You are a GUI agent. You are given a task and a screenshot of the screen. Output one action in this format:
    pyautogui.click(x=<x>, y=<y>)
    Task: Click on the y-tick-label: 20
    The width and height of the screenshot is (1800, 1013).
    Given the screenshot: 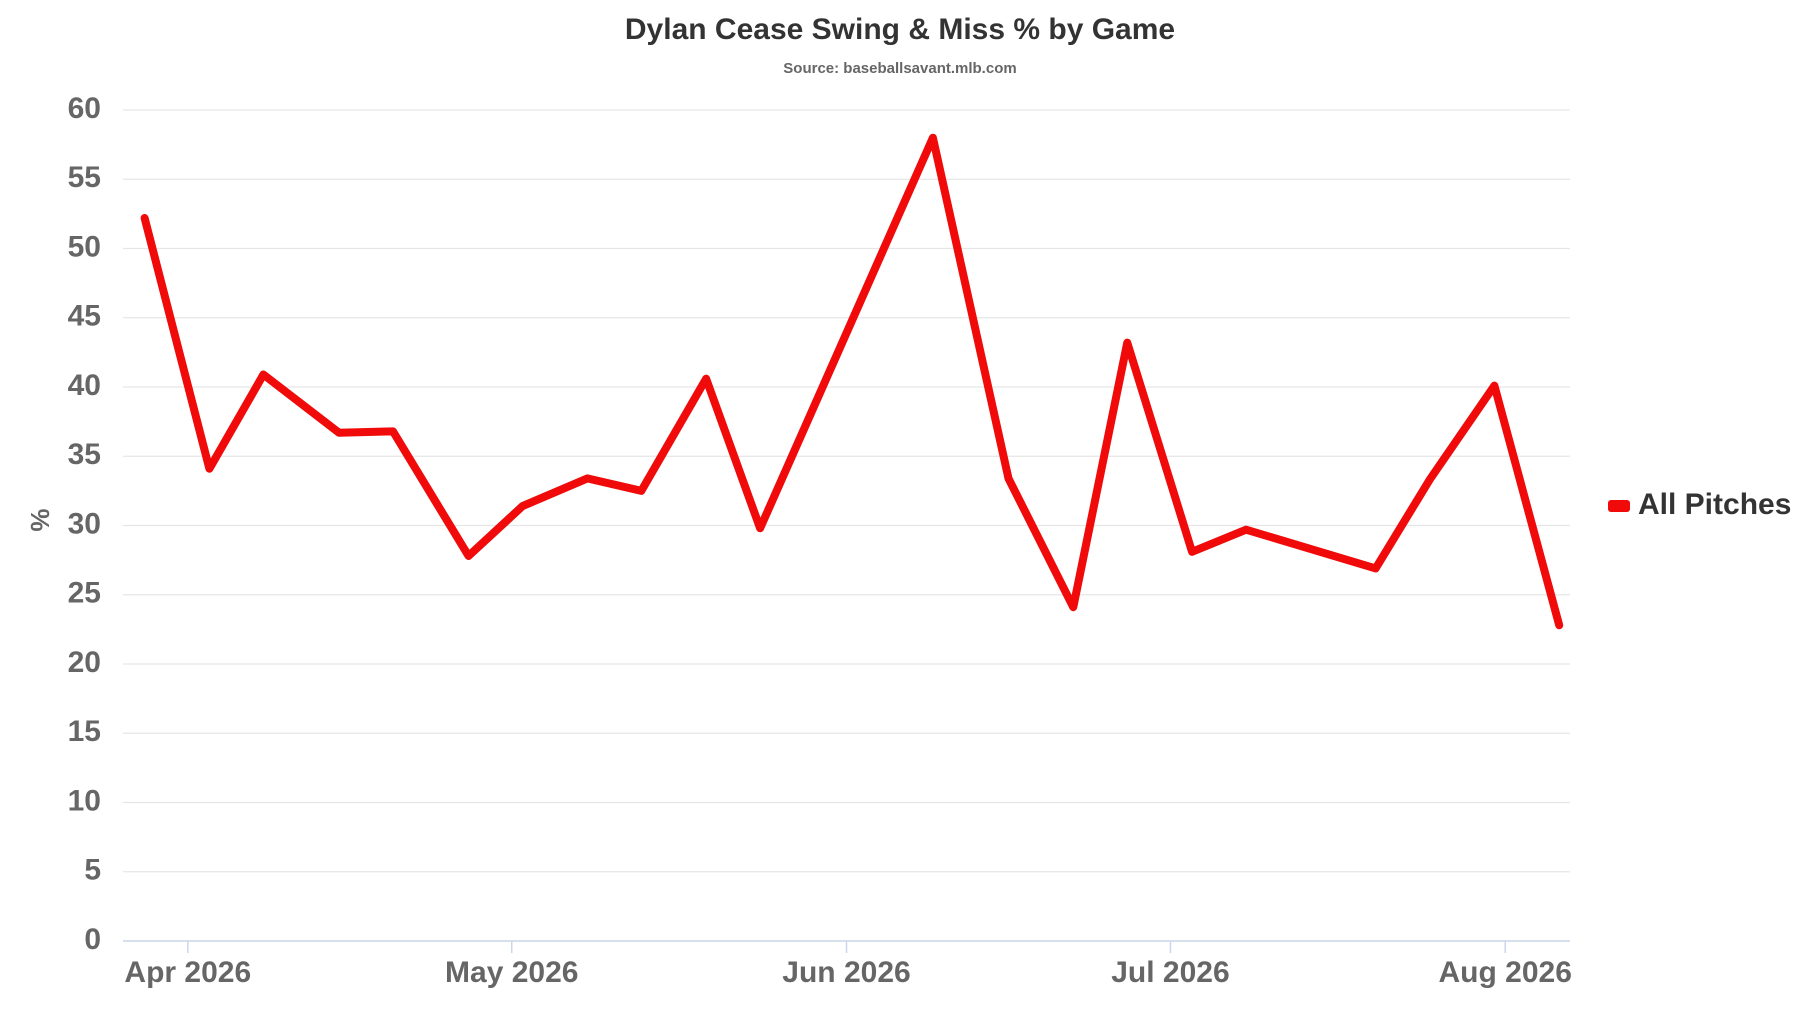 What is the action you would take?
    pyautogui.click(x=84, y=662)
    